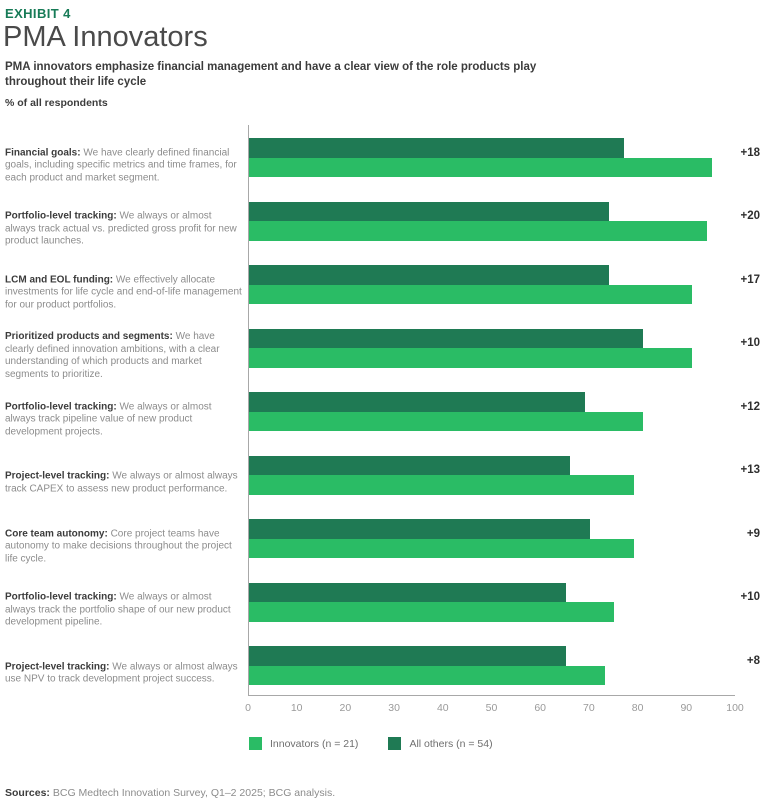 The height and width of the screenshot is (807, 768). I want to click on x-tick-label: 70, so click(589, 708).